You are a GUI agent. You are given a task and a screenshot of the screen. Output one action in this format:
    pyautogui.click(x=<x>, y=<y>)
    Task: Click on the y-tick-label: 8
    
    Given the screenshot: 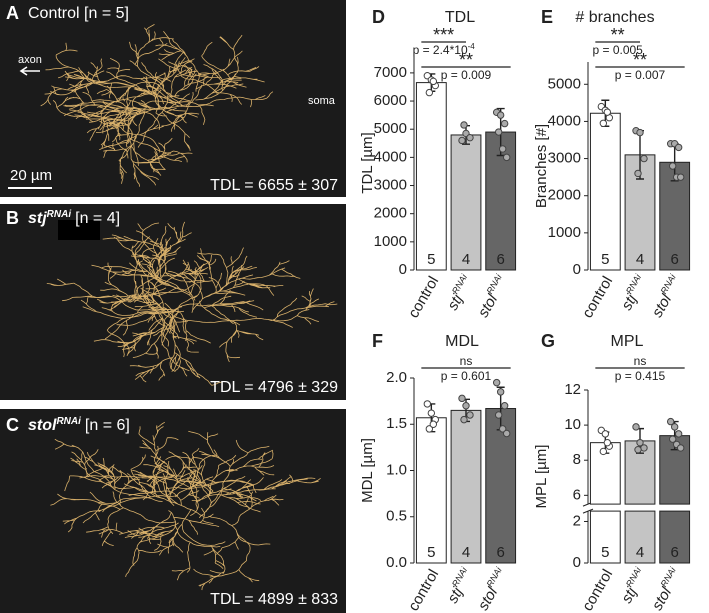 What is the action you would take?
    pyautogui.click(x=577, y=459)
    